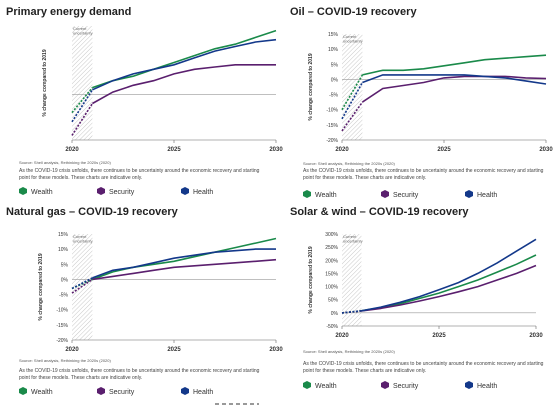 The image size is (560, 407). Describe the element at coordinates (82, 119) in the screenshot. I see `series-line-security-uncertain` at that location.